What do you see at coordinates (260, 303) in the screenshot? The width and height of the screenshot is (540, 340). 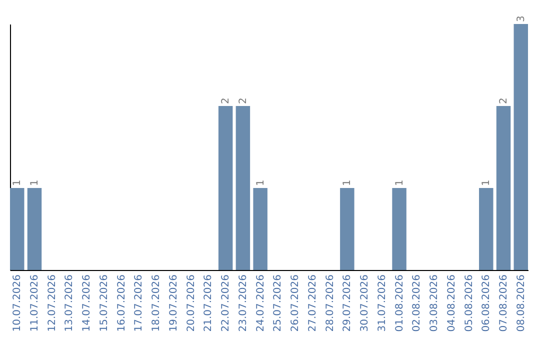 I see `x-tick-label: 24.07.2026` at bounding box center [260, 303].